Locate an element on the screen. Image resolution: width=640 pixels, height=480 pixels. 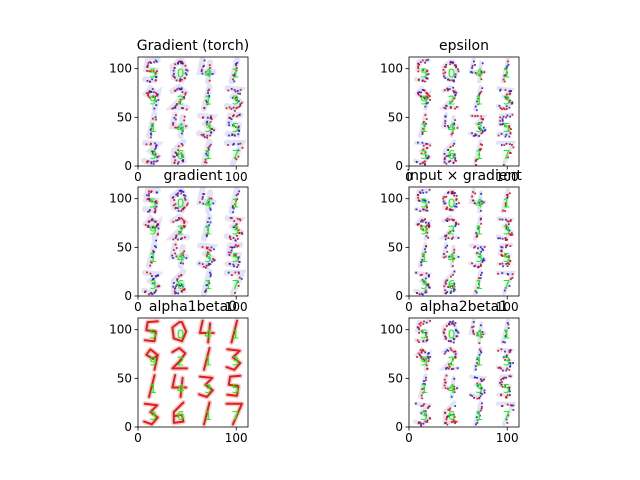
digit-label: 3 is located at coordinates (424, 155).